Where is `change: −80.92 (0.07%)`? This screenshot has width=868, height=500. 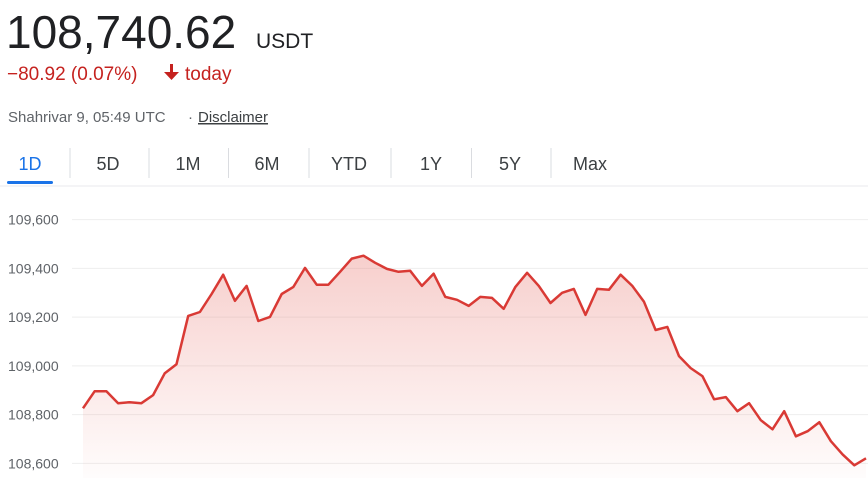
change: −80.92 (0.07%) is located at coordinates (72, 74).